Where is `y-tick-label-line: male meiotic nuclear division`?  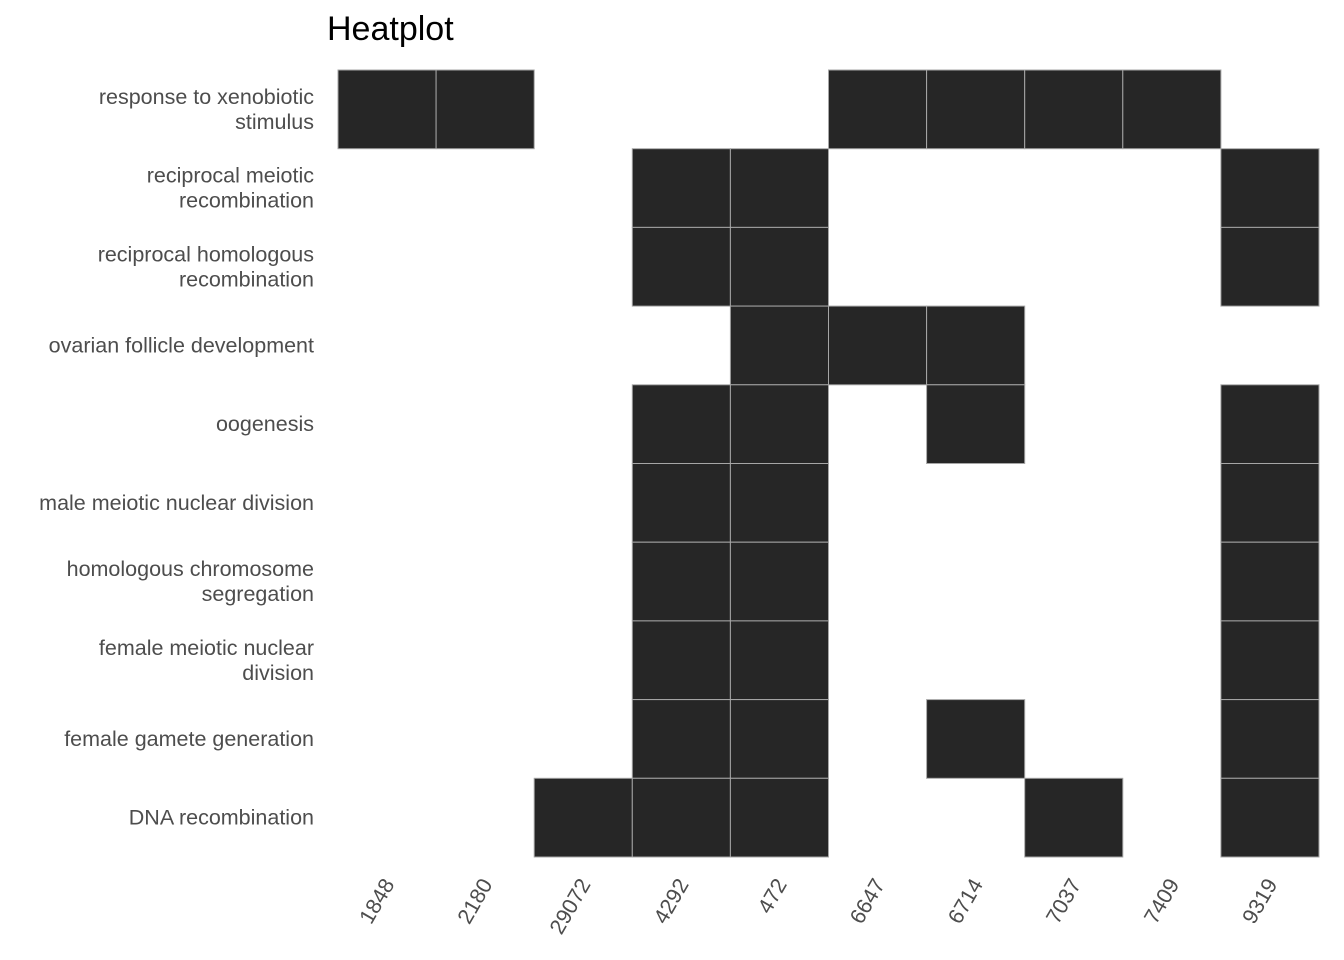
y-tick-label-line: male meiotic nuclear division is located at coordinates (176, 503).